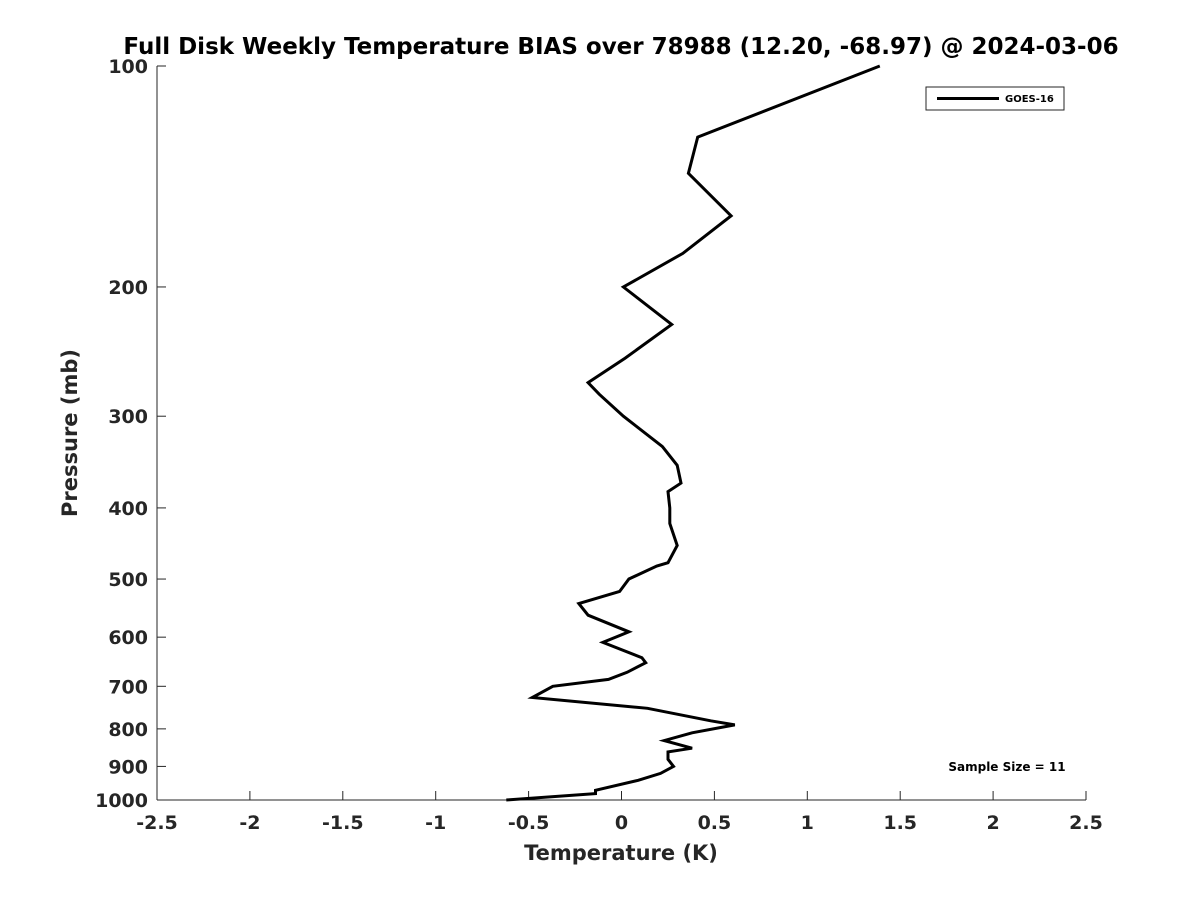  I want to click on x-tick-label: 2.5, so click(1086, 823).